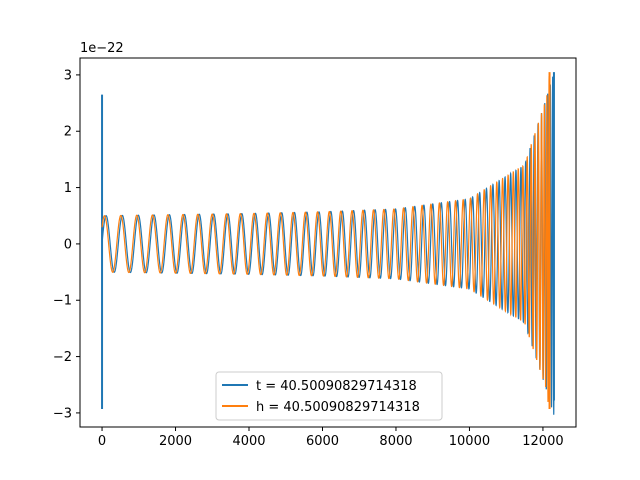 The width and height of the screenshot is (640, 480). What do you see at coordinates (322, 441) in the screenshot?
I see `x-tick-label: 6000` at bounding box center [322, 441].